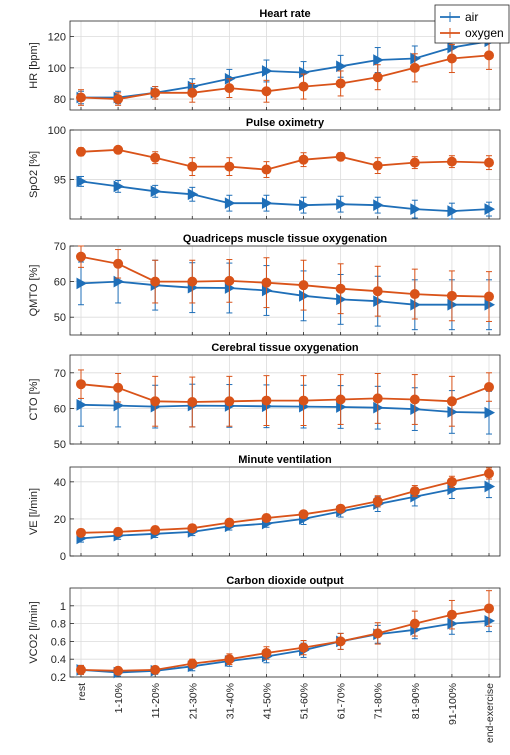 This screenshot has width=510, height=755. What do you see at coordinates (453, 704) in the screenshot?
I see `x-tick-label: 91-100%` at bounding box center [453, 704].